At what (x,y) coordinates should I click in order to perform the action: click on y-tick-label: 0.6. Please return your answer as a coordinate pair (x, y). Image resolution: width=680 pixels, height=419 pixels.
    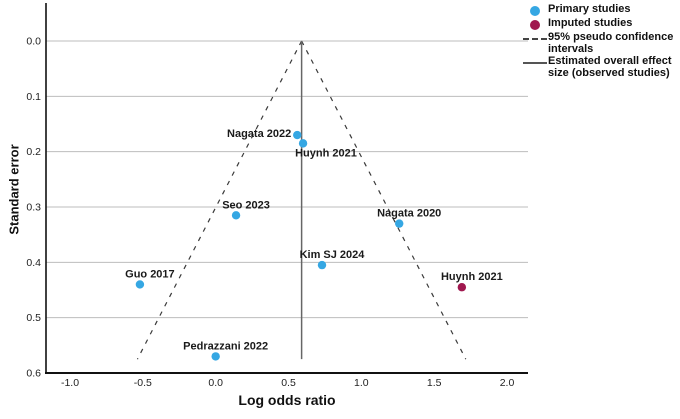
    Looking at the image, I should click on (33, 374).